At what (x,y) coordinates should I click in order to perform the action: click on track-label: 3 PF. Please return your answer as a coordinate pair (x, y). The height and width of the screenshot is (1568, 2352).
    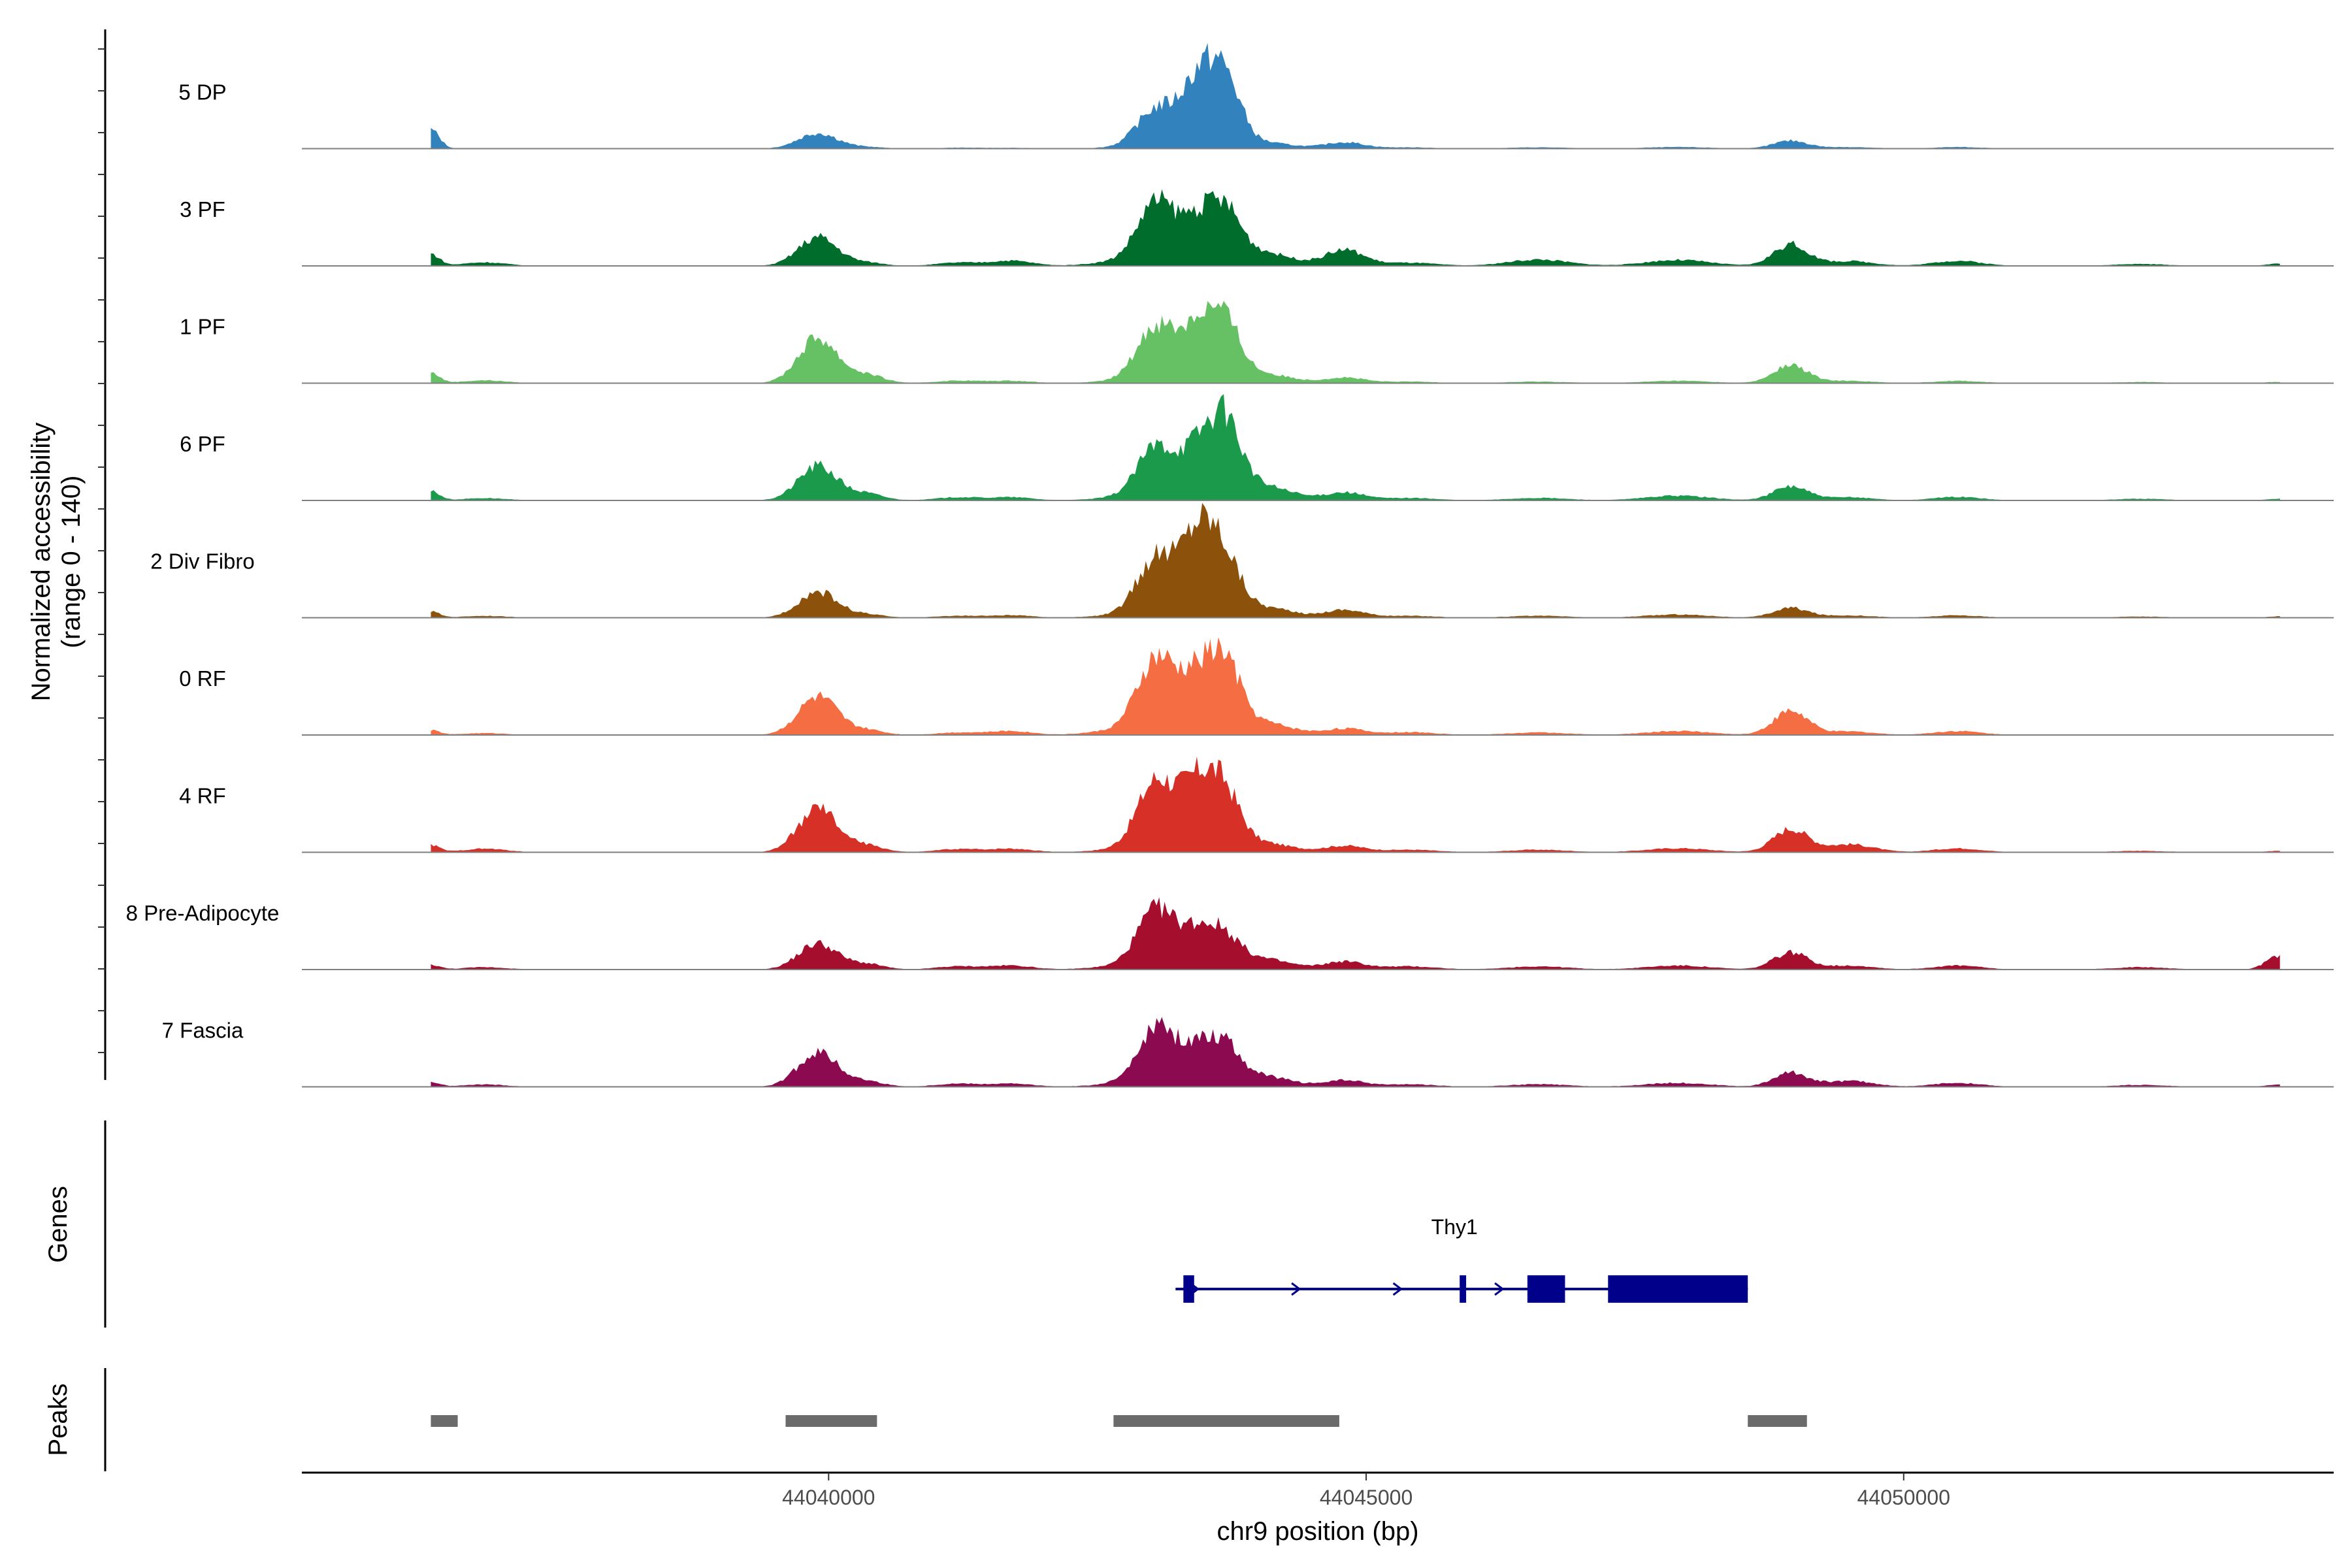
    Looking at the image, I should click on (202, 209).